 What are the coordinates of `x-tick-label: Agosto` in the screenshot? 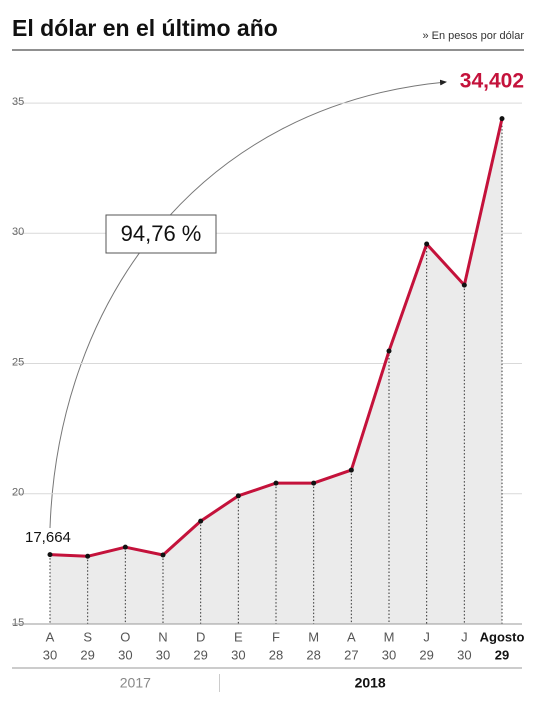 It's located at (502, 636).